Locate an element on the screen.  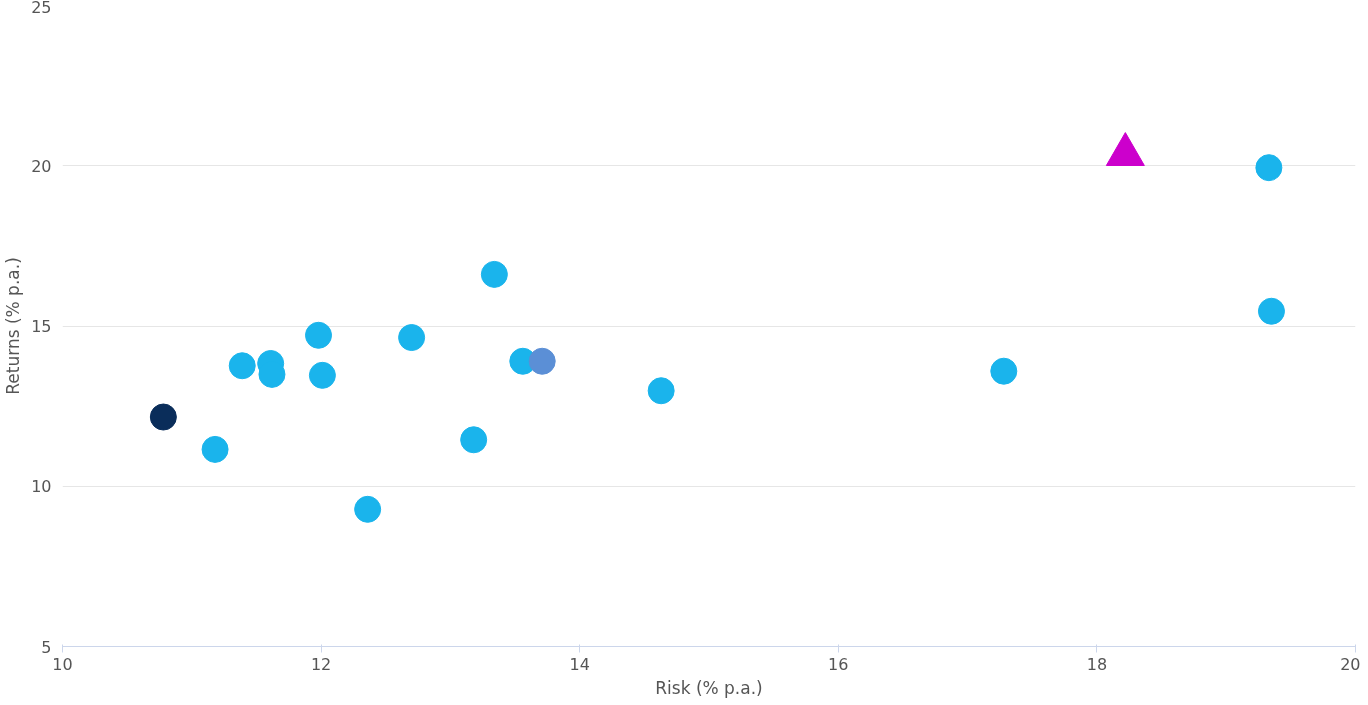
x-tick-label: 14 is located at coordinates (579, 664).